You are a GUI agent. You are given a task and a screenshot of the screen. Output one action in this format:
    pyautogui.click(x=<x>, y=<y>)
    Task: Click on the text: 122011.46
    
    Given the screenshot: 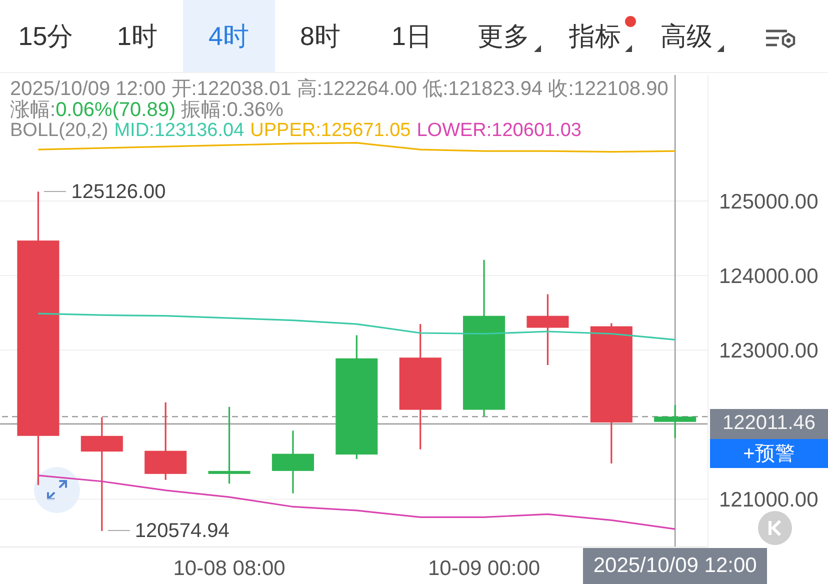 What is the action you would take?
    pyautogui.click(x=769, y=423)
    